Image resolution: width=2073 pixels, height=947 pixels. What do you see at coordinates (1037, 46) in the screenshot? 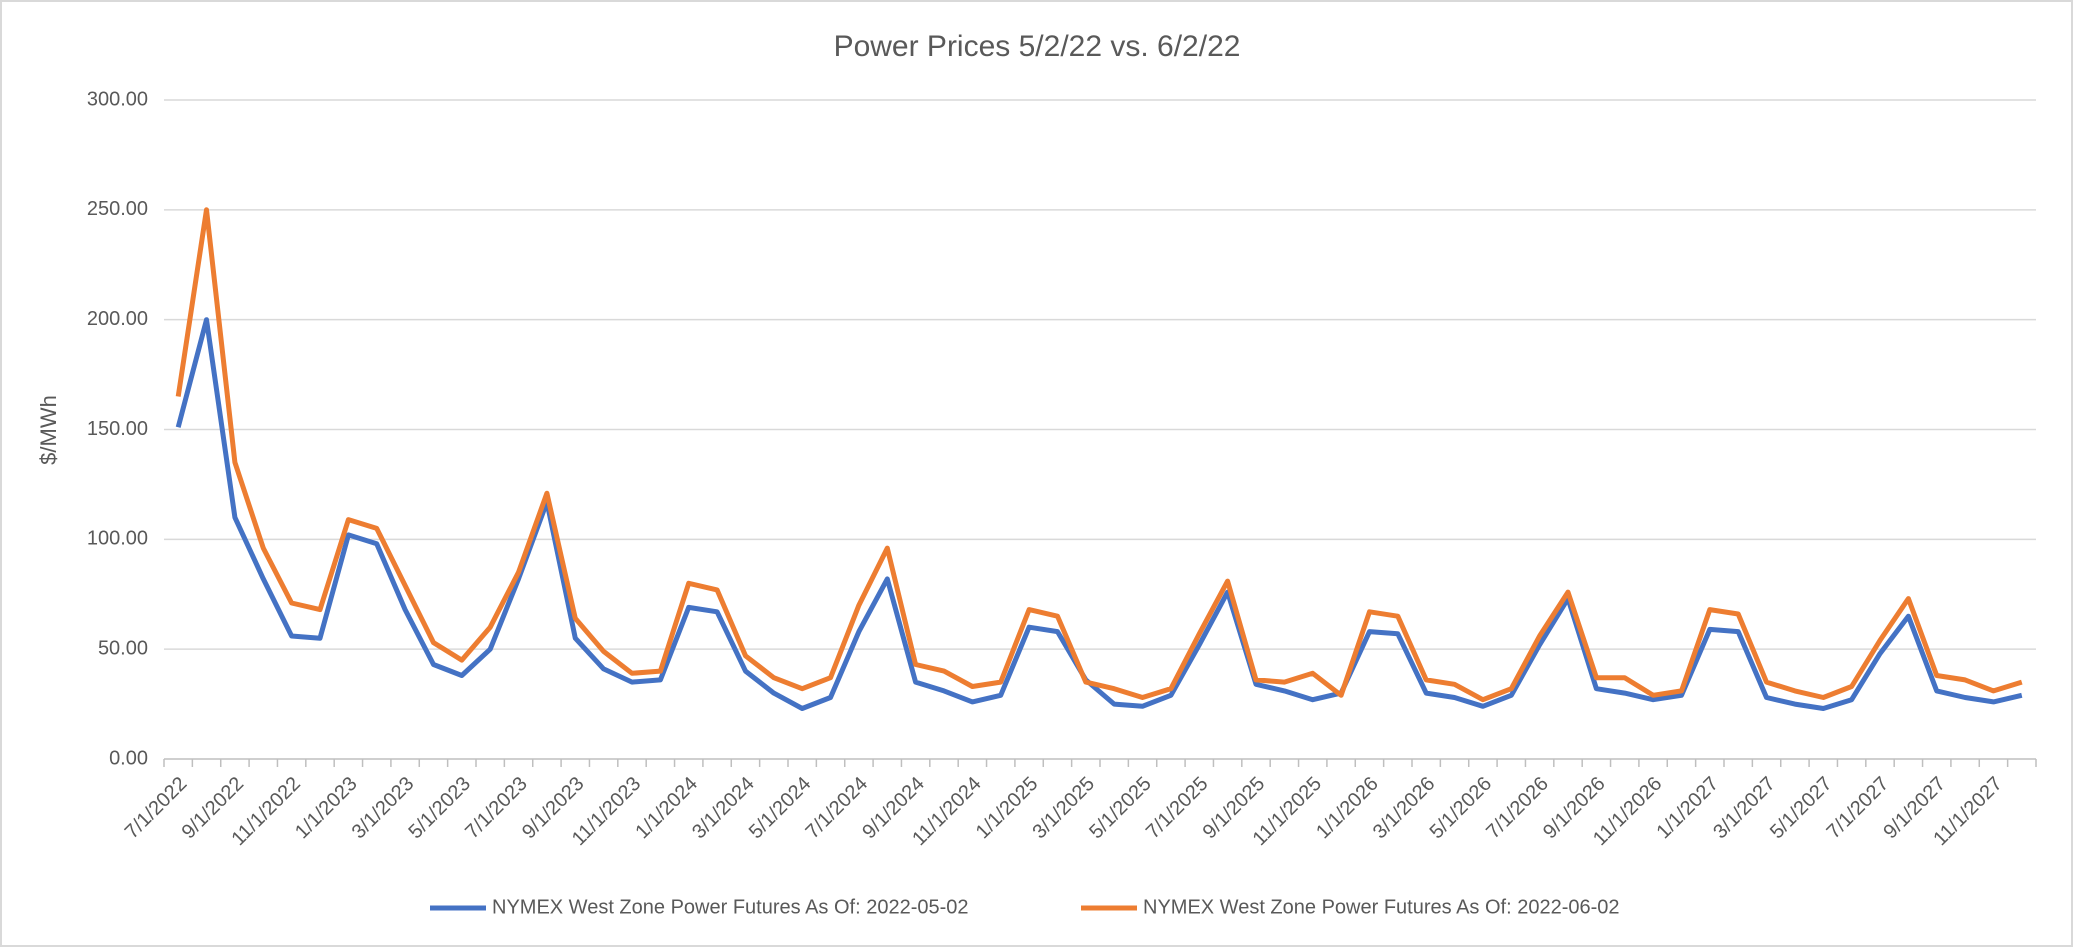
I see `chart-title: Power Prices 5/2/22 vs. 6/2/22` at bounding box center [1037, 46].